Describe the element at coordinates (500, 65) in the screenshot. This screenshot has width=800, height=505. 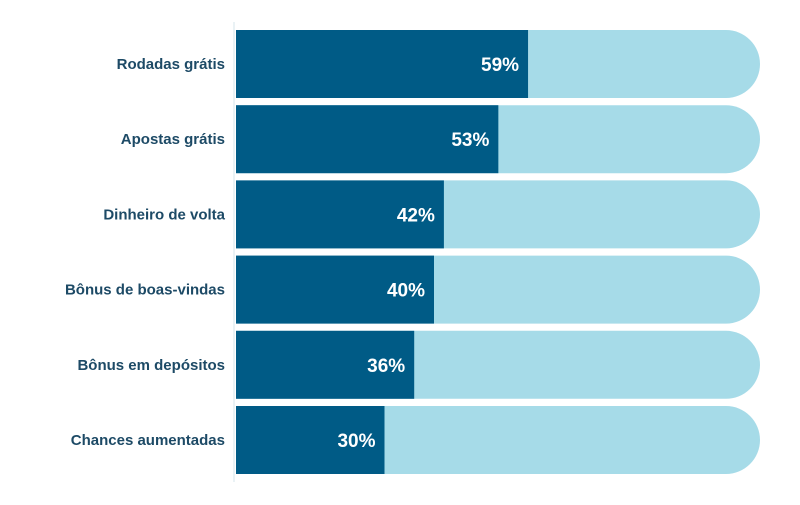
I see `value-label: 59%` at that location.